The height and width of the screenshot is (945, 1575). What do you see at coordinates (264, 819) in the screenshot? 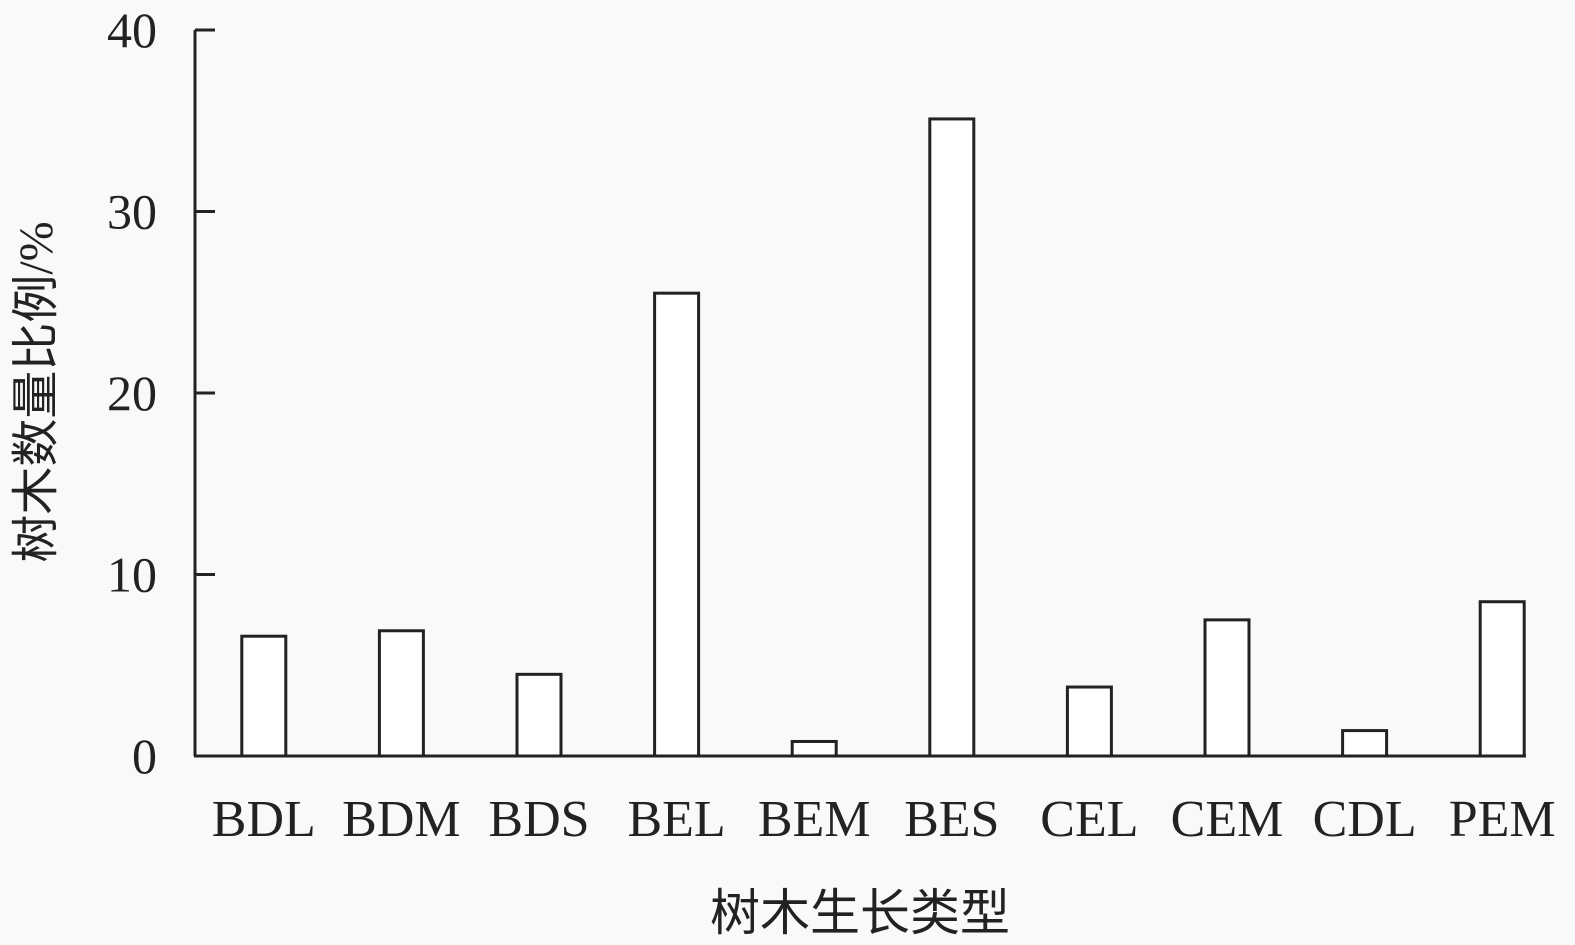
I see `x-tick-label: BDL` at bounding box center [264, 819].